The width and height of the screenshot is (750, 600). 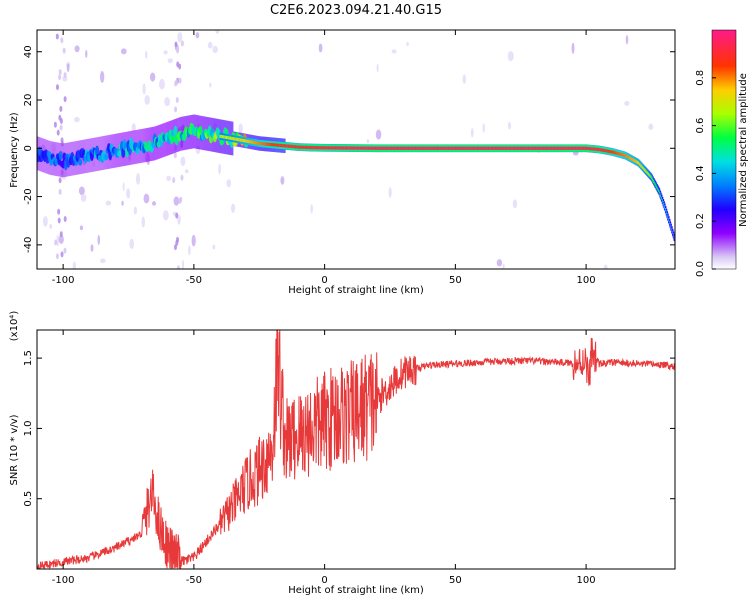 What do you see at coordinates (324, 580) in the screenshot?
I see `x-tick-label: 0` at bounding box center [324, 580].